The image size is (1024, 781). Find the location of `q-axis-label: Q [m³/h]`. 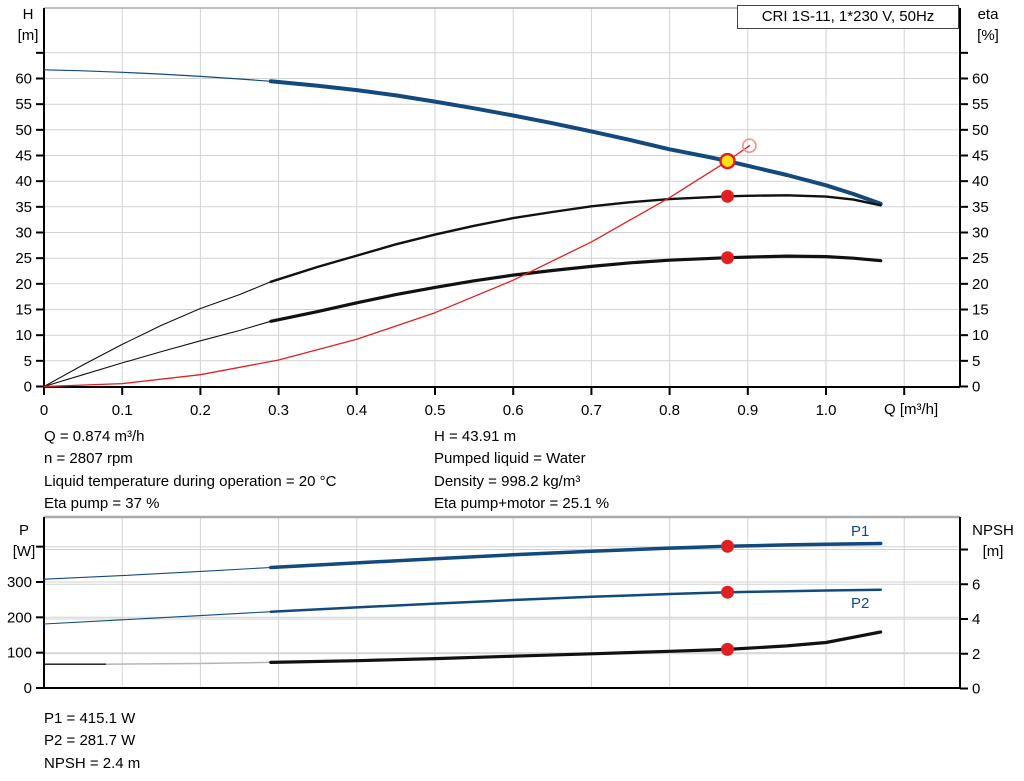

q-axis-label: Q [m³/h] is located at coordinates (911, 409).